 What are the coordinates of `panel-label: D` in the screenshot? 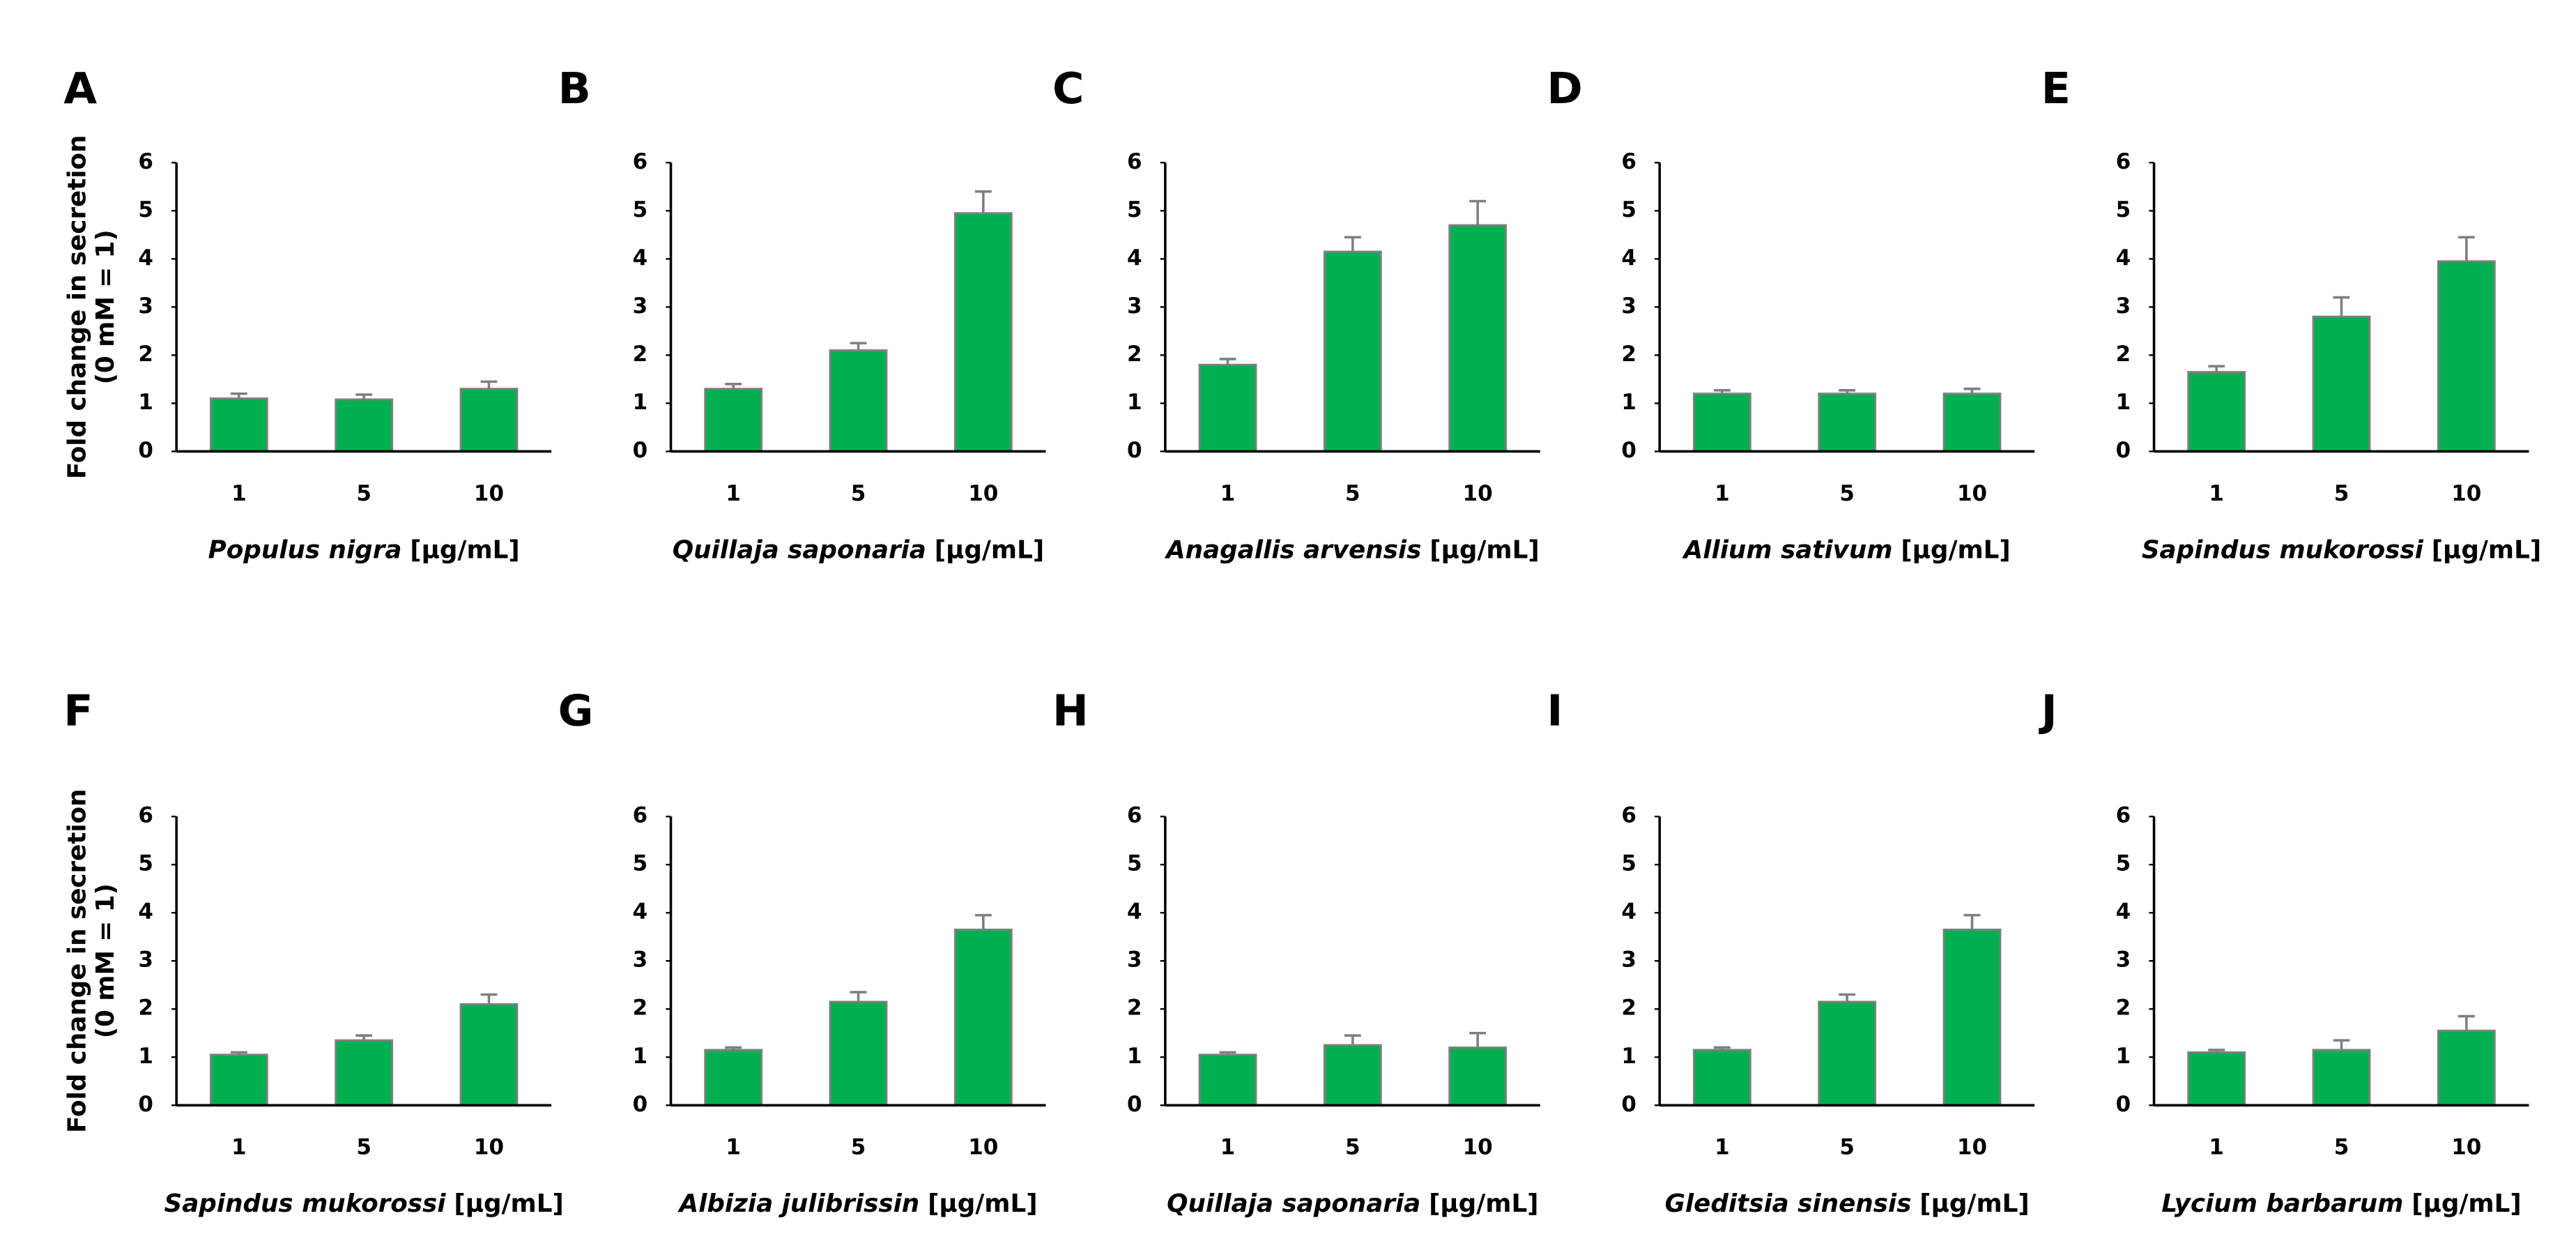 It's located at (1564, 89).